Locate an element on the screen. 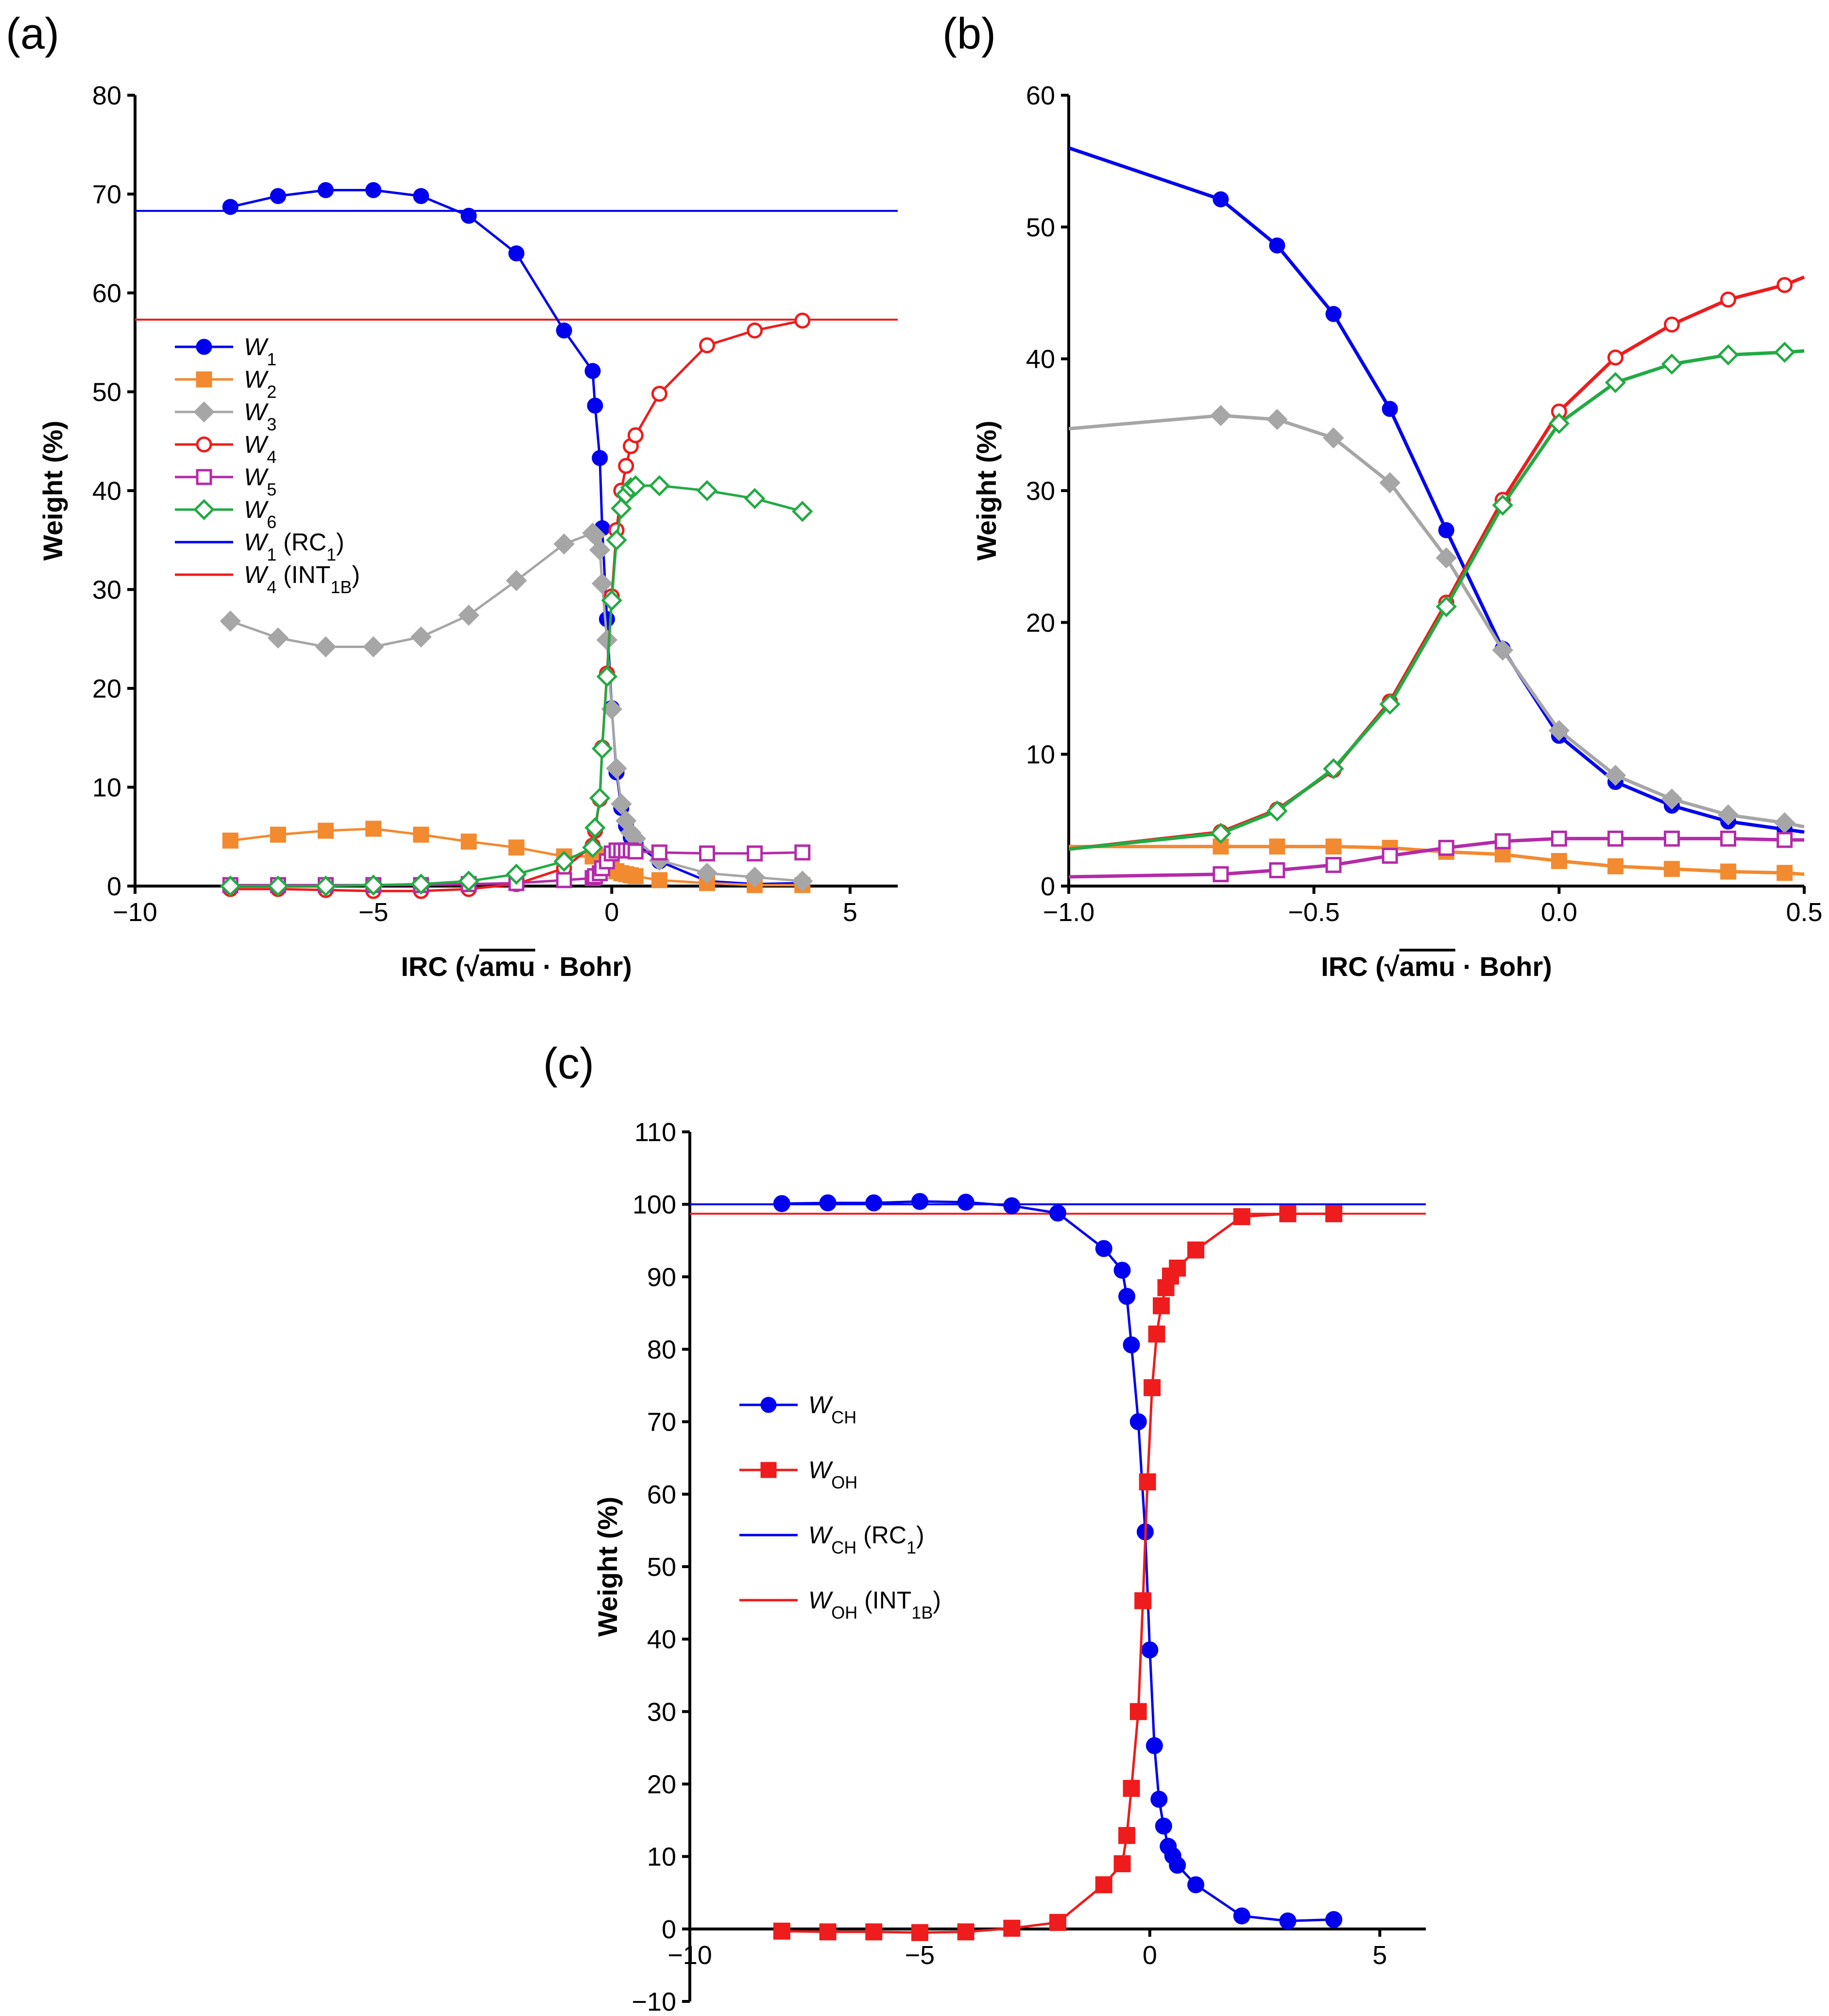 The width and height of the screenshot is (1829, 2016). legend-label: W5 is located at coordinates (260, 481).